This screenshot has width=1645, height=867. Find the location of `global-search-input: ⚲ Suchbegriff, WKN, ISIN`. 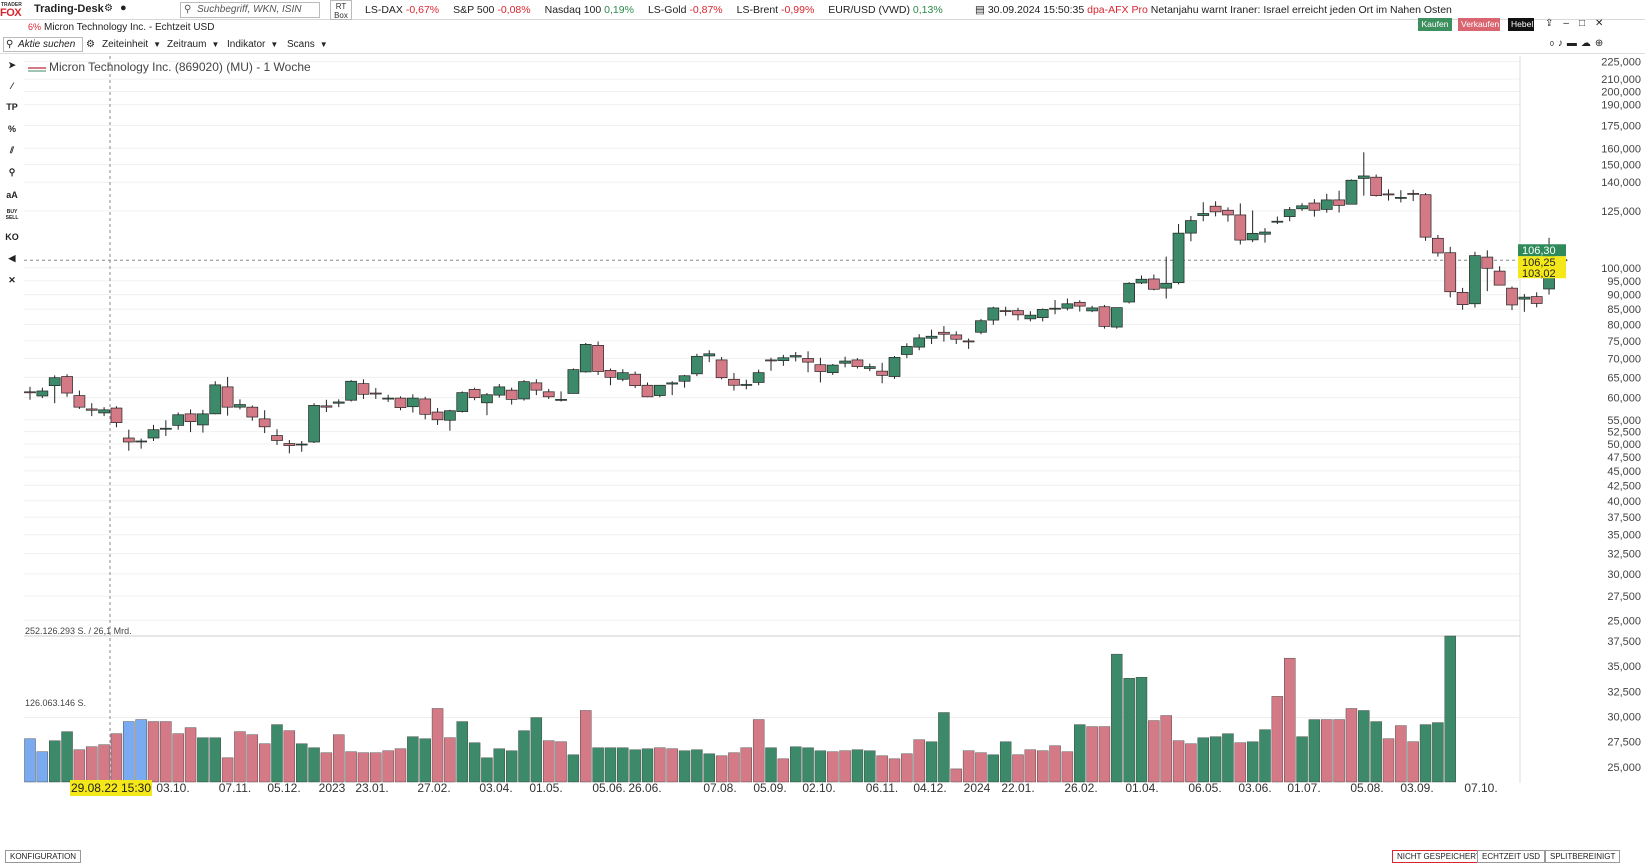

global-search-input: ⚲ Suchbegriff, WKN, ISIN is located at coordinates (250, 10).